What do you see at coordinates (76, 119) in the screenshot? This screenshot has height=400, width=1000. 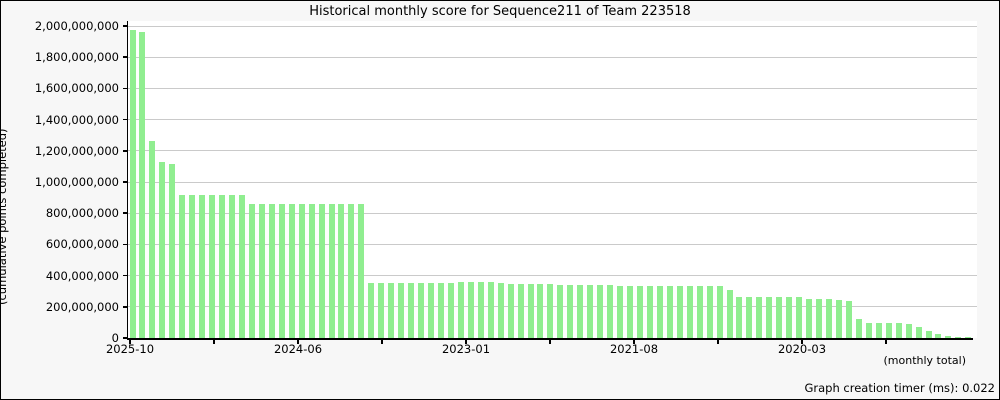 I see `y-tick-label: 1,400,000,000` at bounding box center [76, 119].